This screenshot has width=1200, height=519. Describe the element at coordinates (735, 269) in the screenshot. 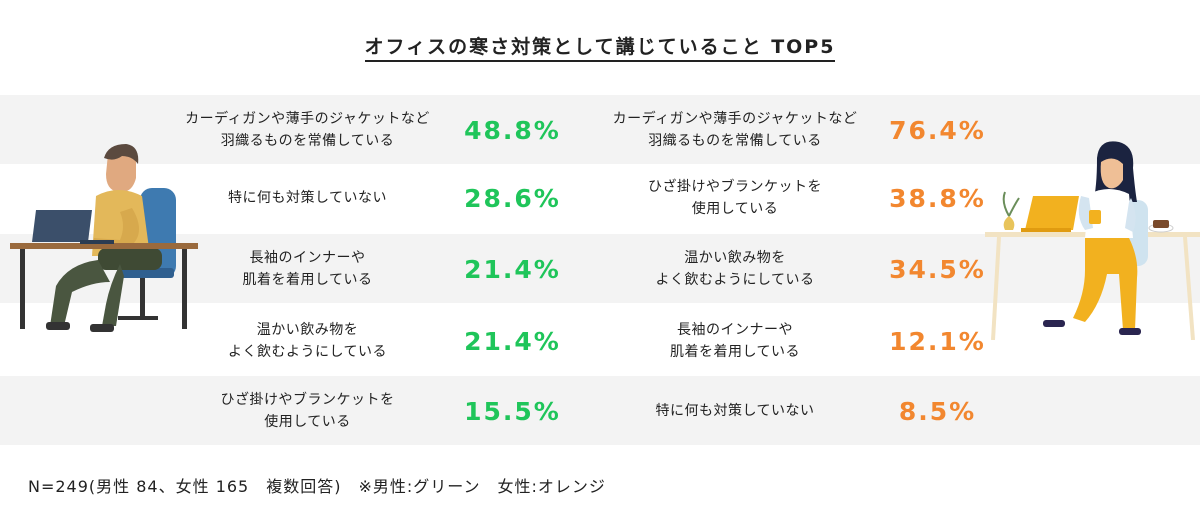

I see `female-item-label: 温かい飲み物を よく飲むようにしている` at that location.